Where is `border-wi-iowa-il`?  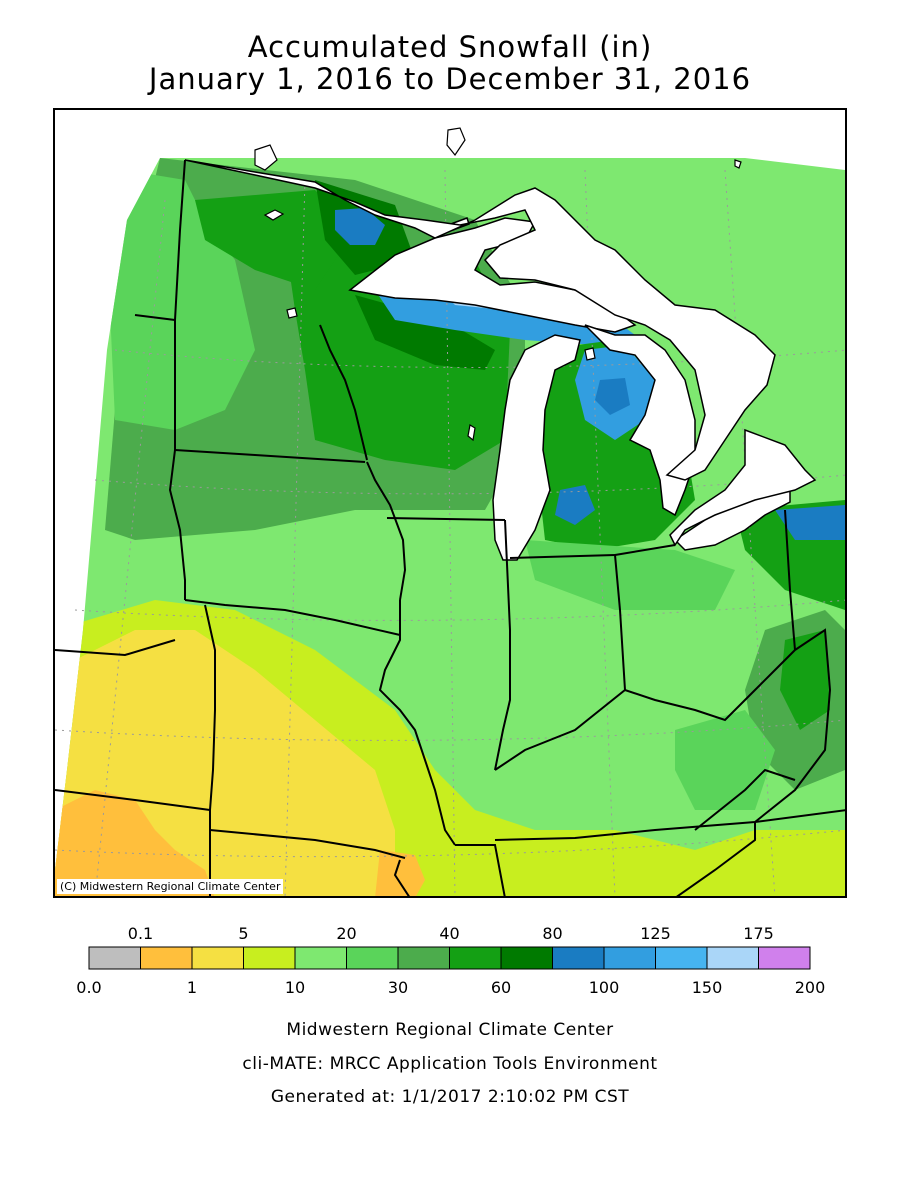 border-wi-iowa-il is located at coordinates (386, 531).